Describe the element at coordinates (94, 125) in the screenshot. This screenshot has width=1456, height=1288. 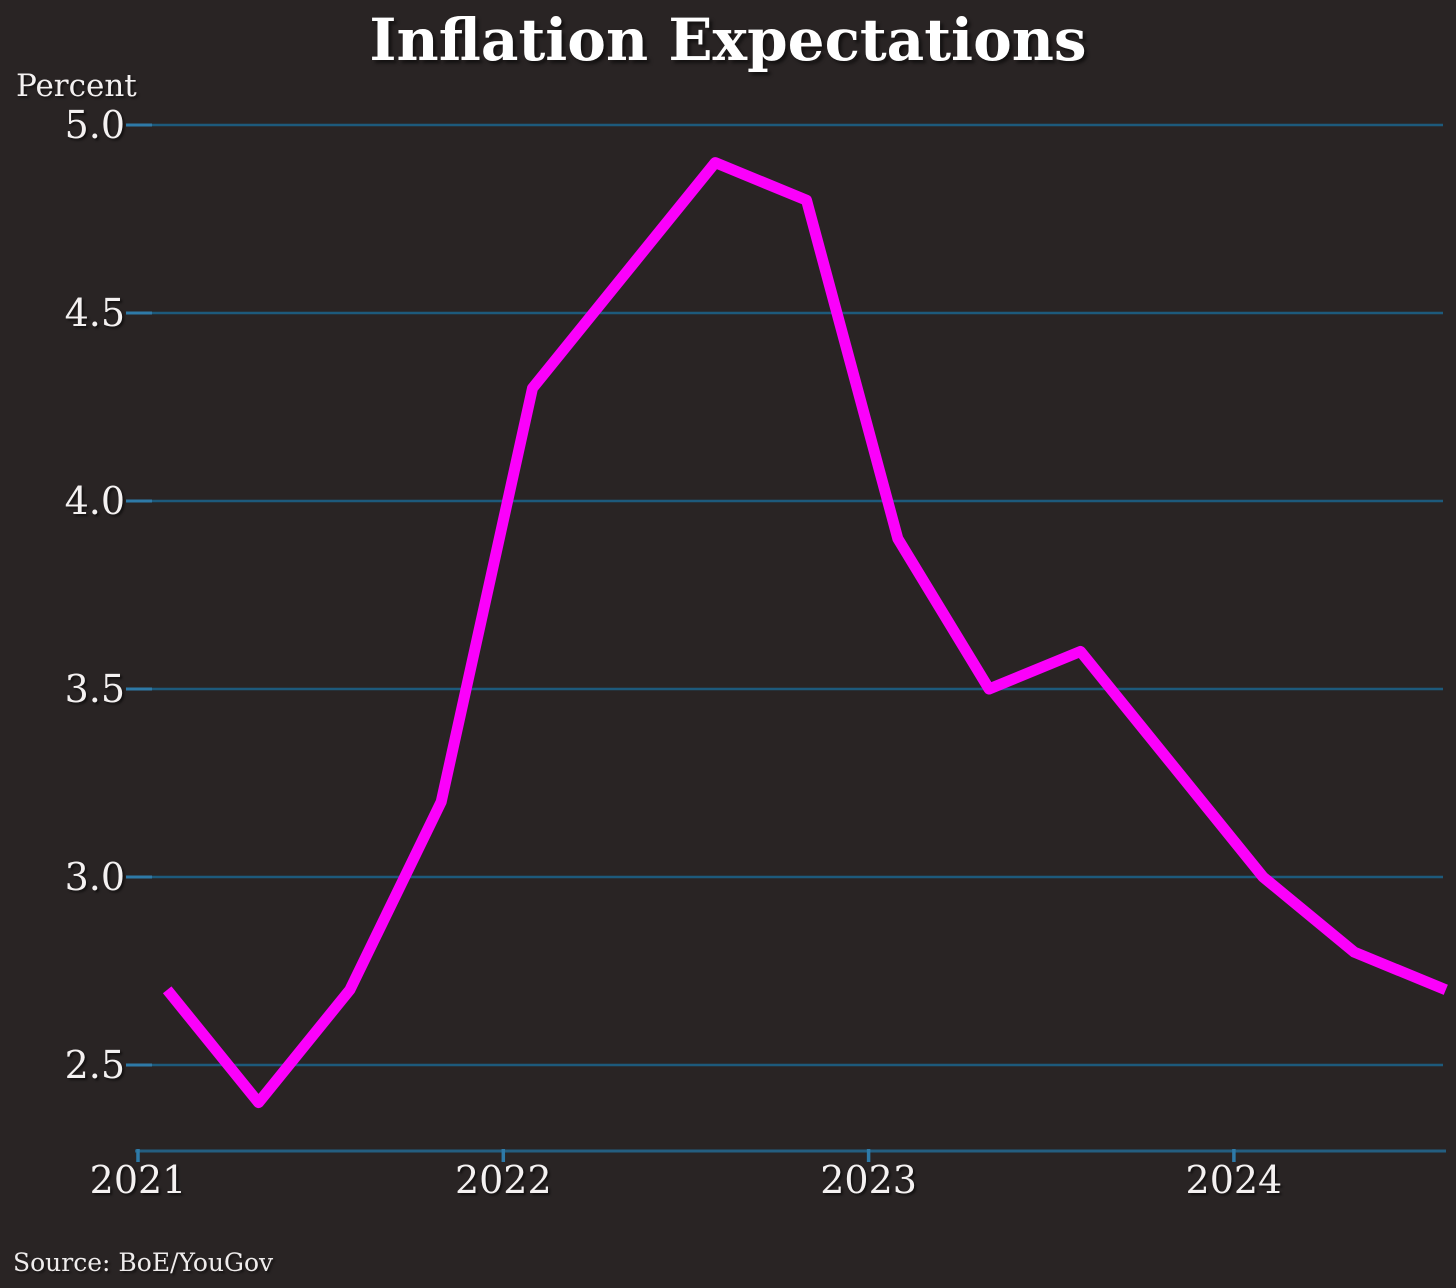
I see `y-tick-label: 5.0` at that location.